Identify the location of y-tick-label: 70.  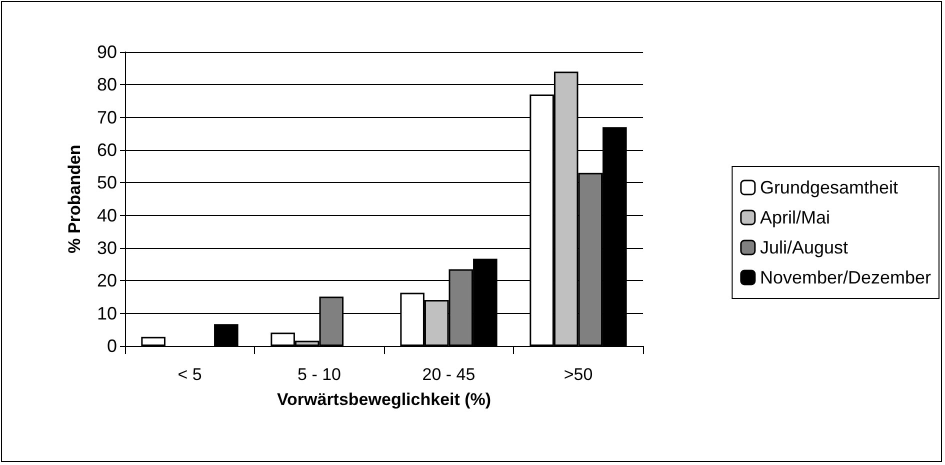
(106, 117).